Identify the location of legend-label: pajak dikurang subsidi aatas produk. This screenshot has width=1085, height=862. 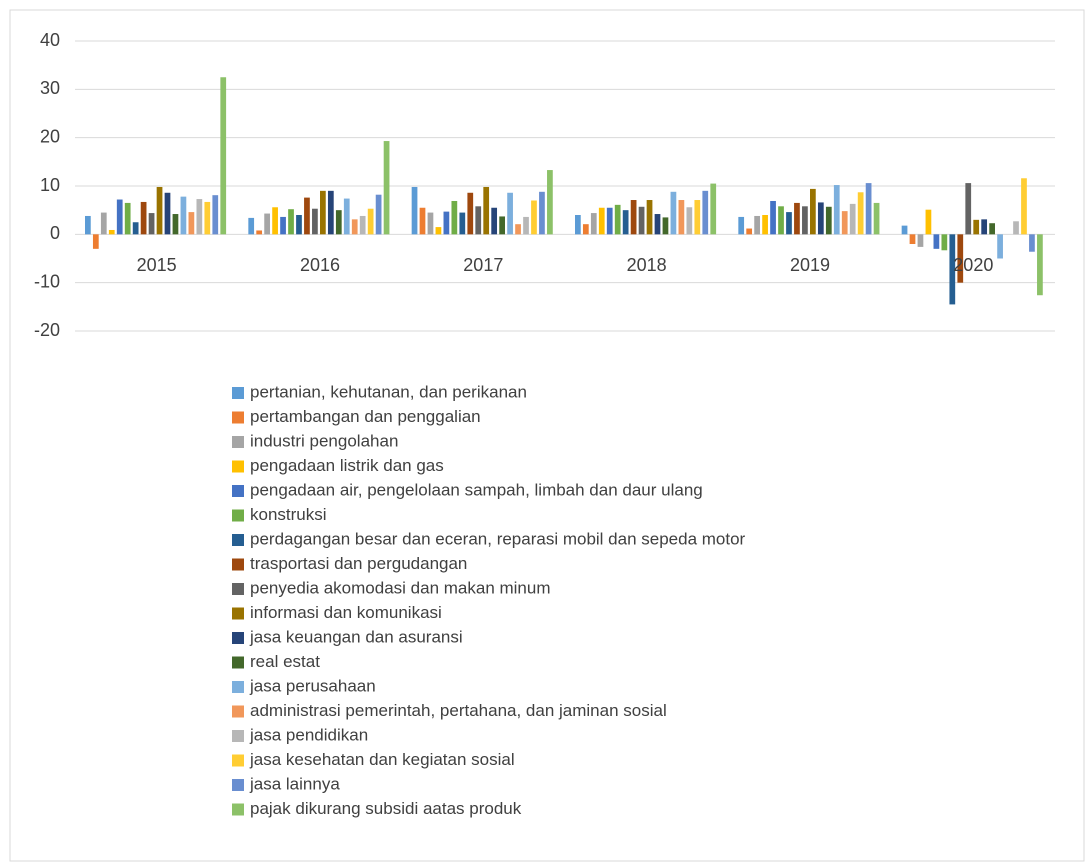
(386, 808).